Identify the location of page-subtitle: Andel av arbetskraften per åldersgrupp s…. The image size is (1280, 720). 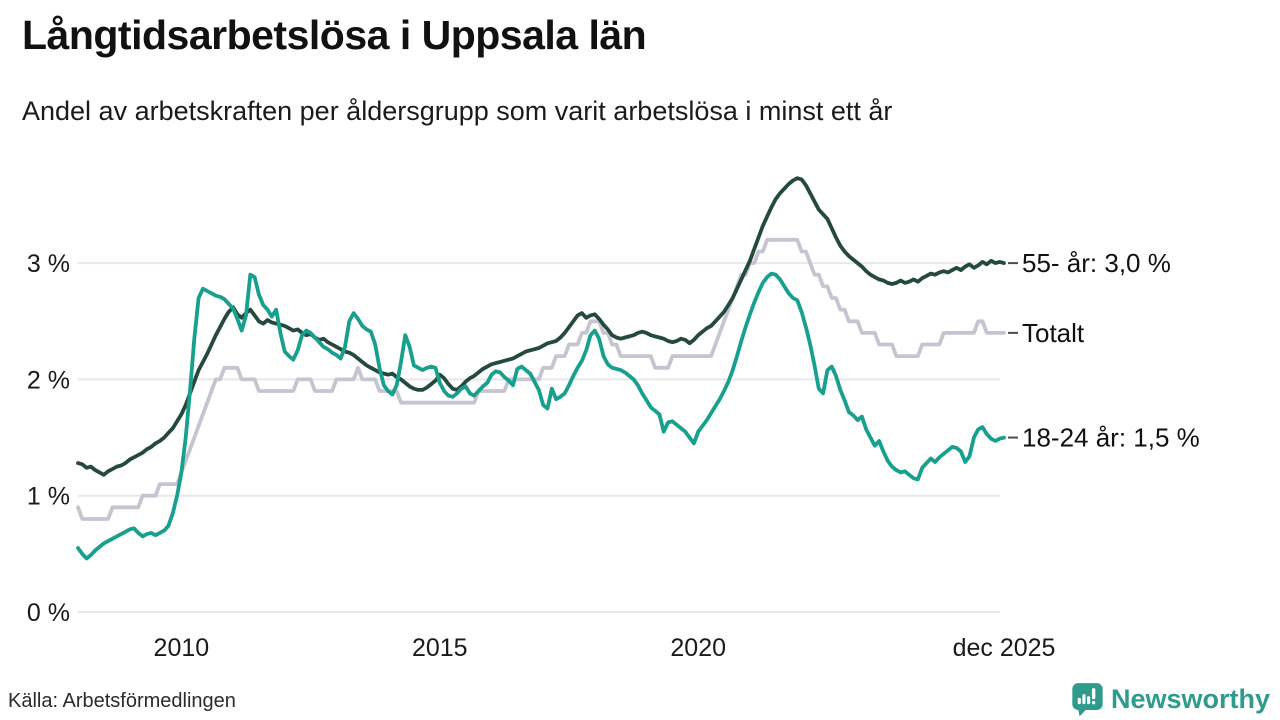
(457, 111).